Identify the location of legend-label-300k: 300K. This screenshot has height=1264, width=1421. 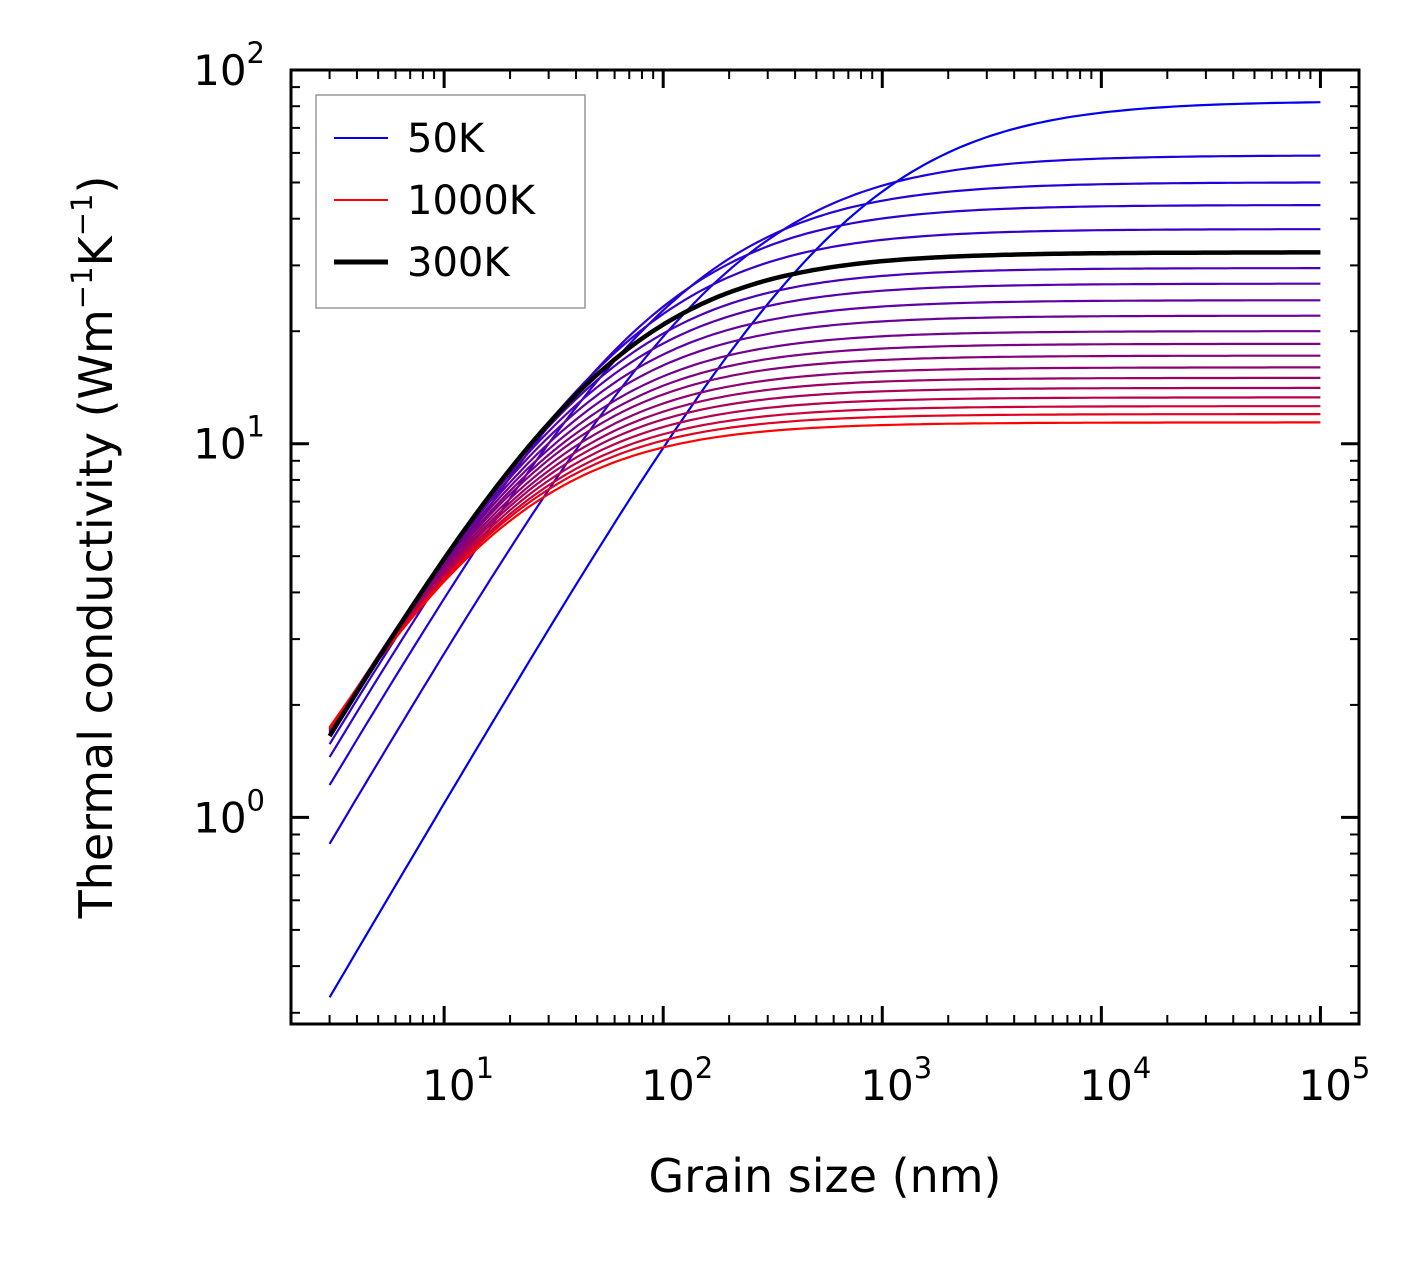
(459, 263).